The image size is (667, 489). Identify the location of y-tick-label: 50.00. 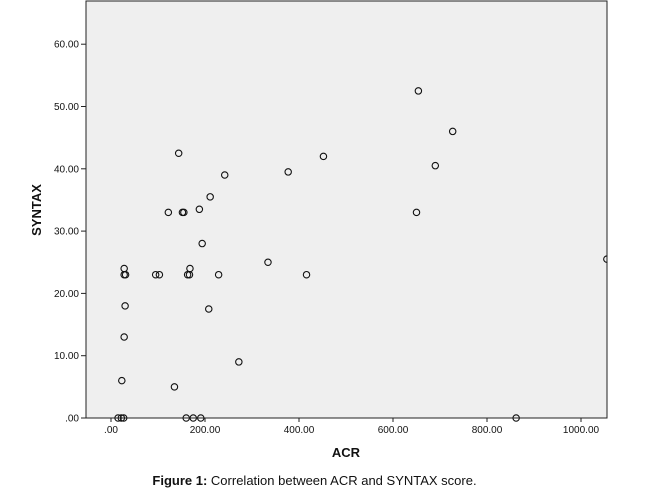
(66, 107).